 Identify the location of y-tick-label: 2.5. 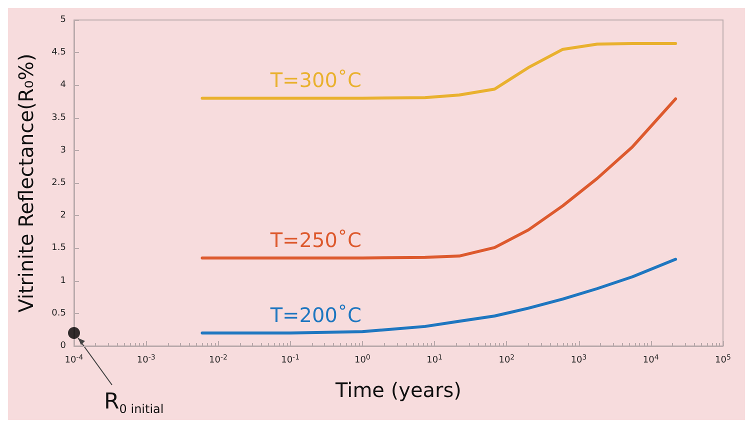
(59, 183).